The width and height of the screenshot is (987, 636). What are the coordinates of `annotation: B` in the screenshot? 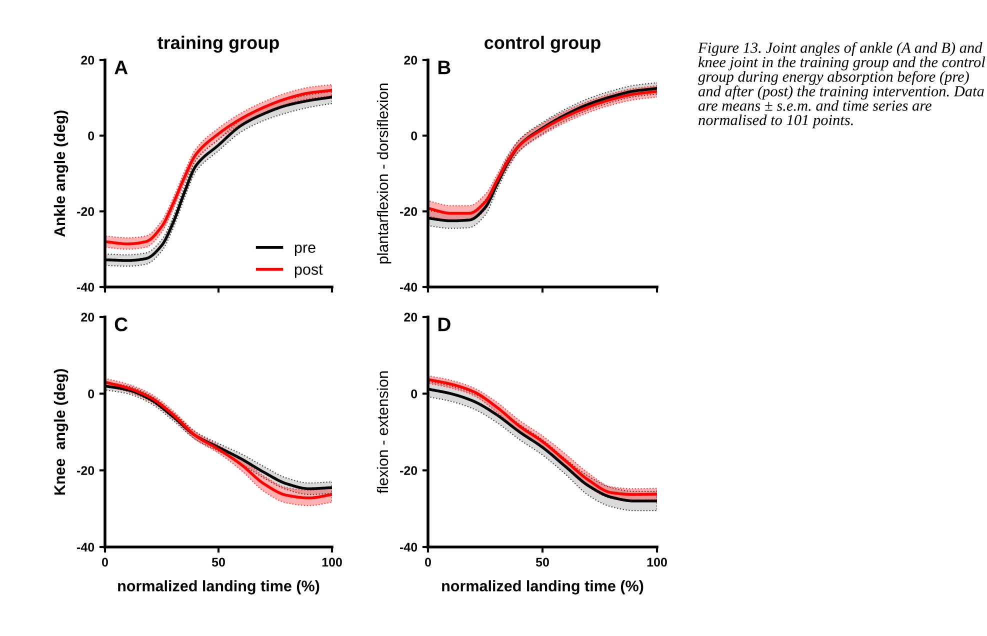 It's located at (444, 67).